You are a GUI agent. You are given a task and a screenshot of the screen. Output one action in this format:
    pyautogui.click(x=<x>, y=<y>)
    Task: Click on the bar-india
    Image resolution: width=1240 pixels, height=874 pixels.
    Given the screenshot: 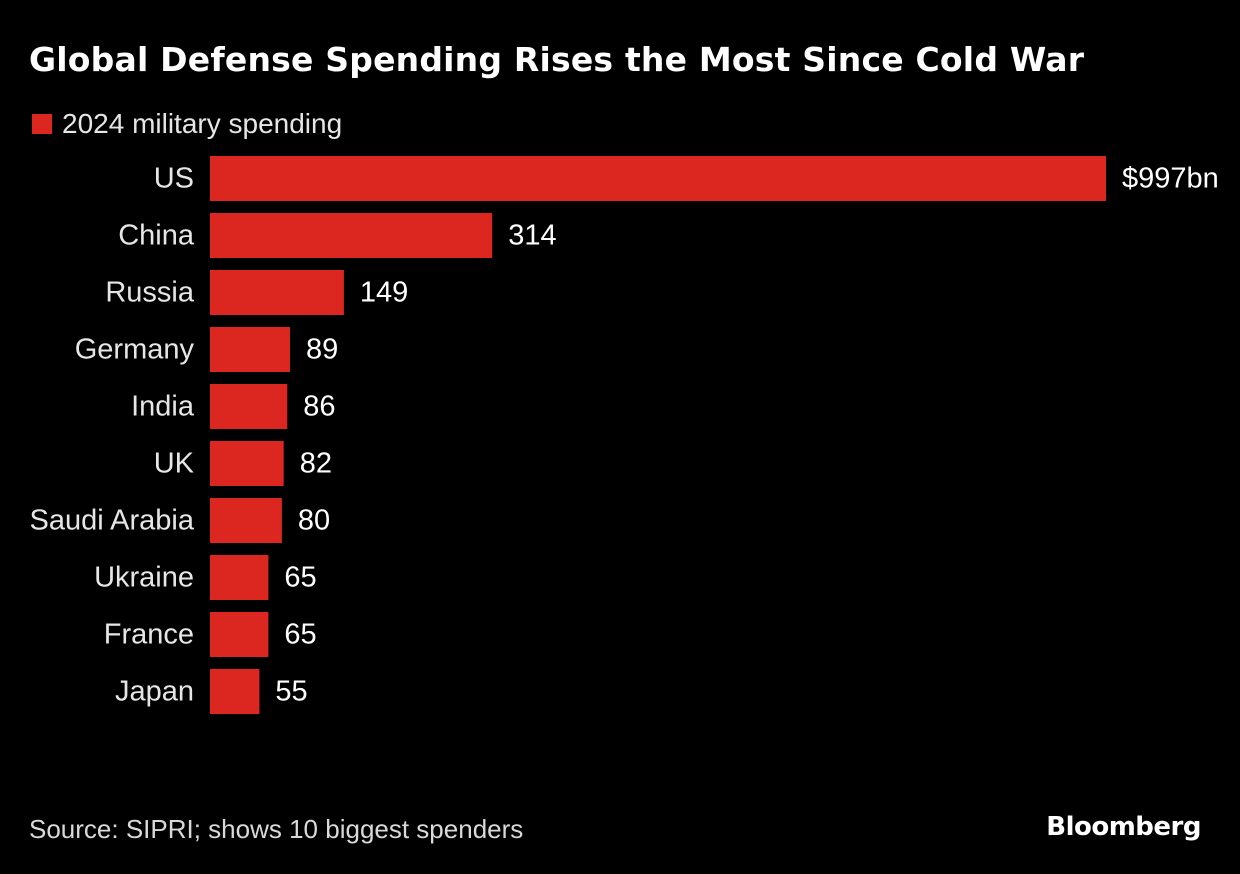 What is the action you would take?
    pyautogui.click(x=249, y=406)
    